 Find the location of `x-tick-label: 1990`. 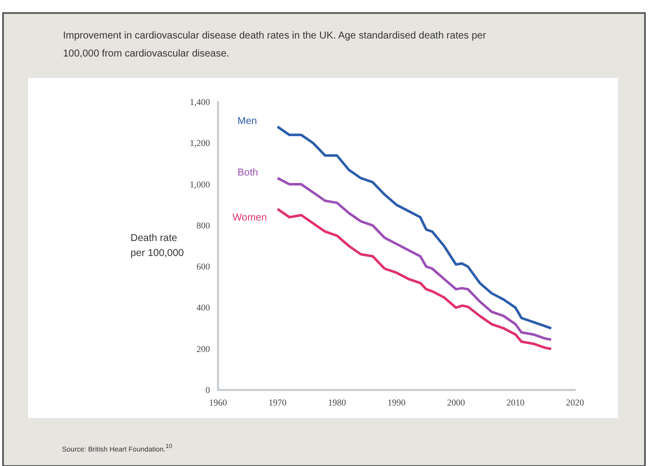

x-tick-label: 1990 is located at coordinates (397, 403).